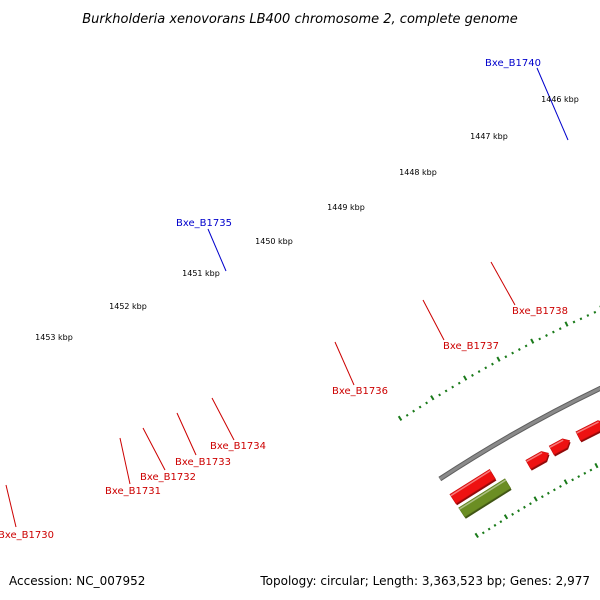 Image resolution: width=600 pixels, height=600 pixels. What do you see at coordinates (125, 461) in the screenshot?
I see `leader-bxe-b1731` at bounding box center [125, 461].